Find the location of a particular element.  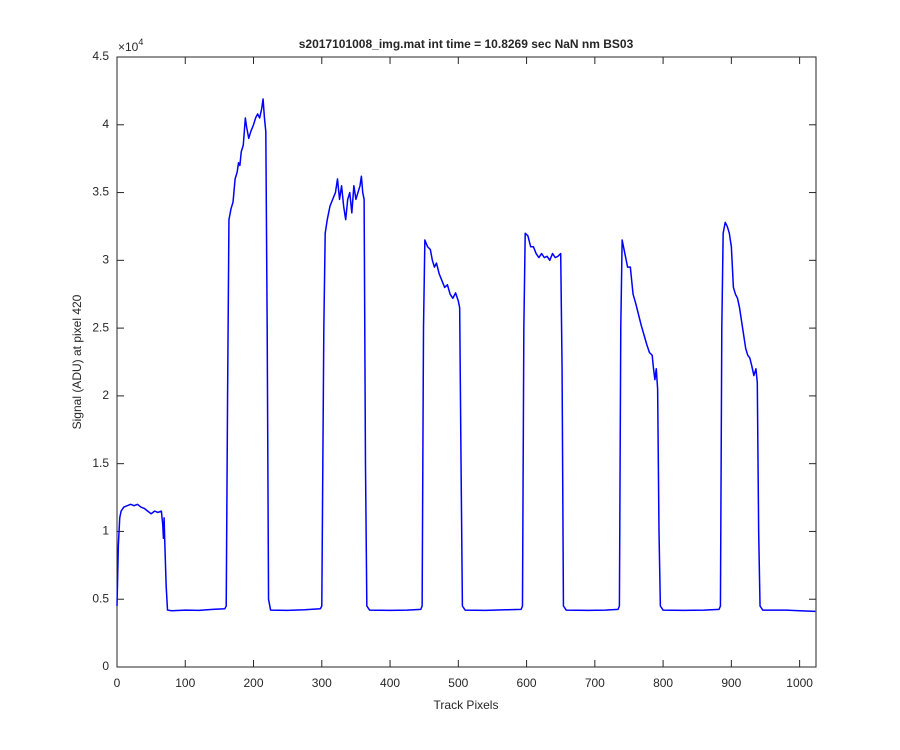

x-tick-label: 300 is located at coordinates (322, 683).